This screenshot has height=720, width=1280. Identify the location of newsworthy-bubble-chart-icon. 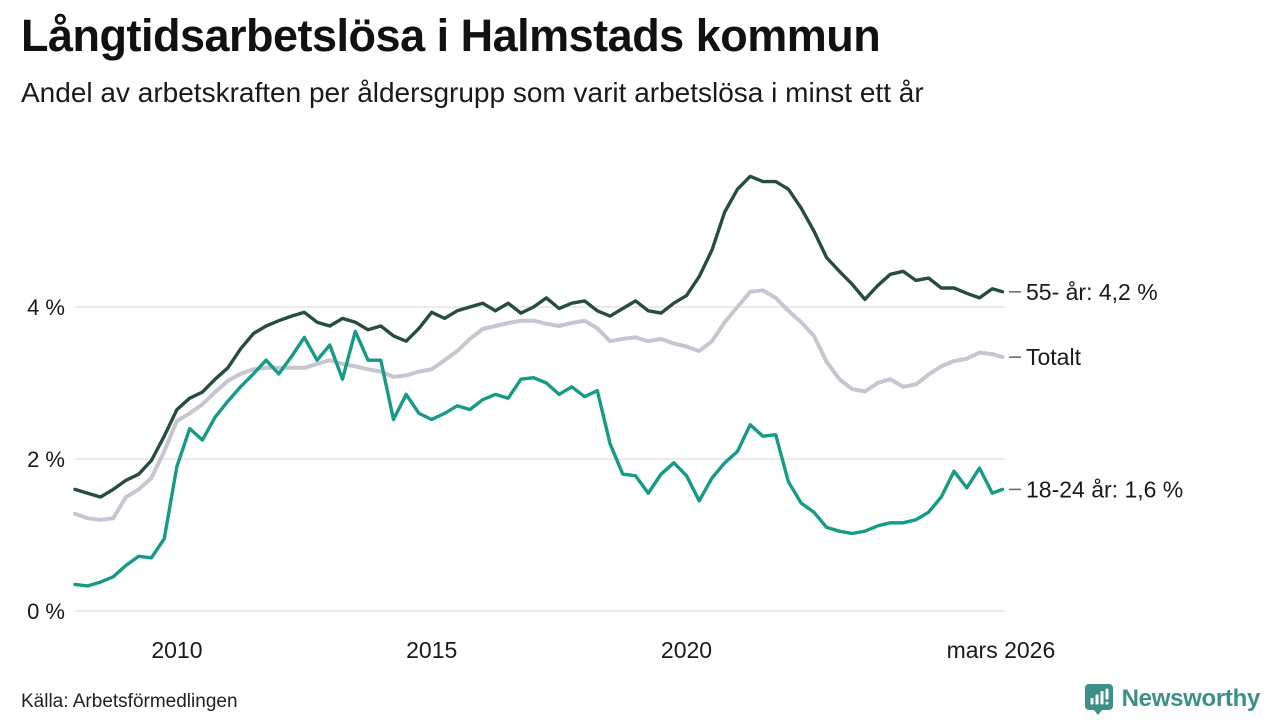
(1098, 699).